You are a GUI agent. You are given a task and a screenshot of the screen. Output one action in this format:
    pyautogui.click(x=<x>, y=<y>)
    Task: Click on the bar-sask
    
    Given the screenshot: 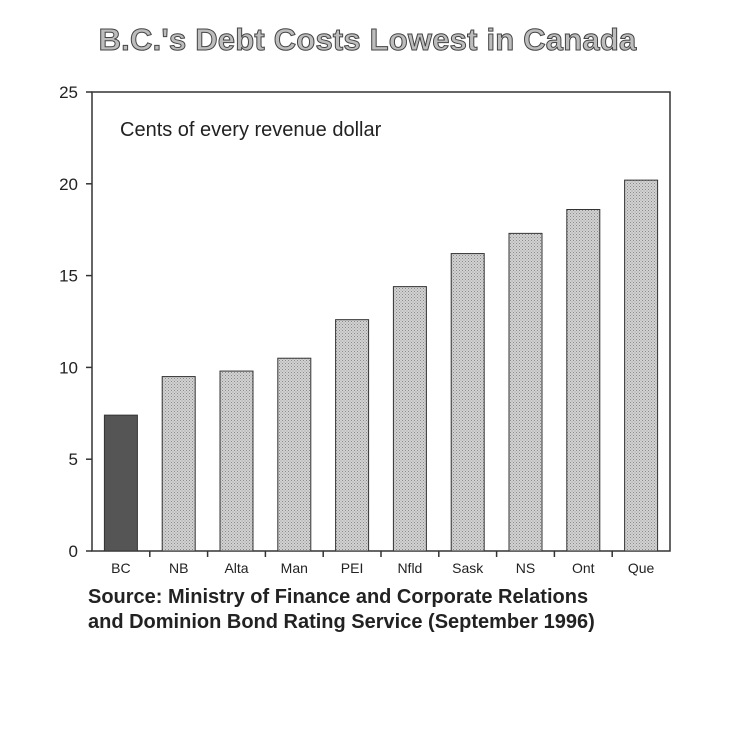 What is the action you would take?
    pyautogui.click(x=467, y=402)
    